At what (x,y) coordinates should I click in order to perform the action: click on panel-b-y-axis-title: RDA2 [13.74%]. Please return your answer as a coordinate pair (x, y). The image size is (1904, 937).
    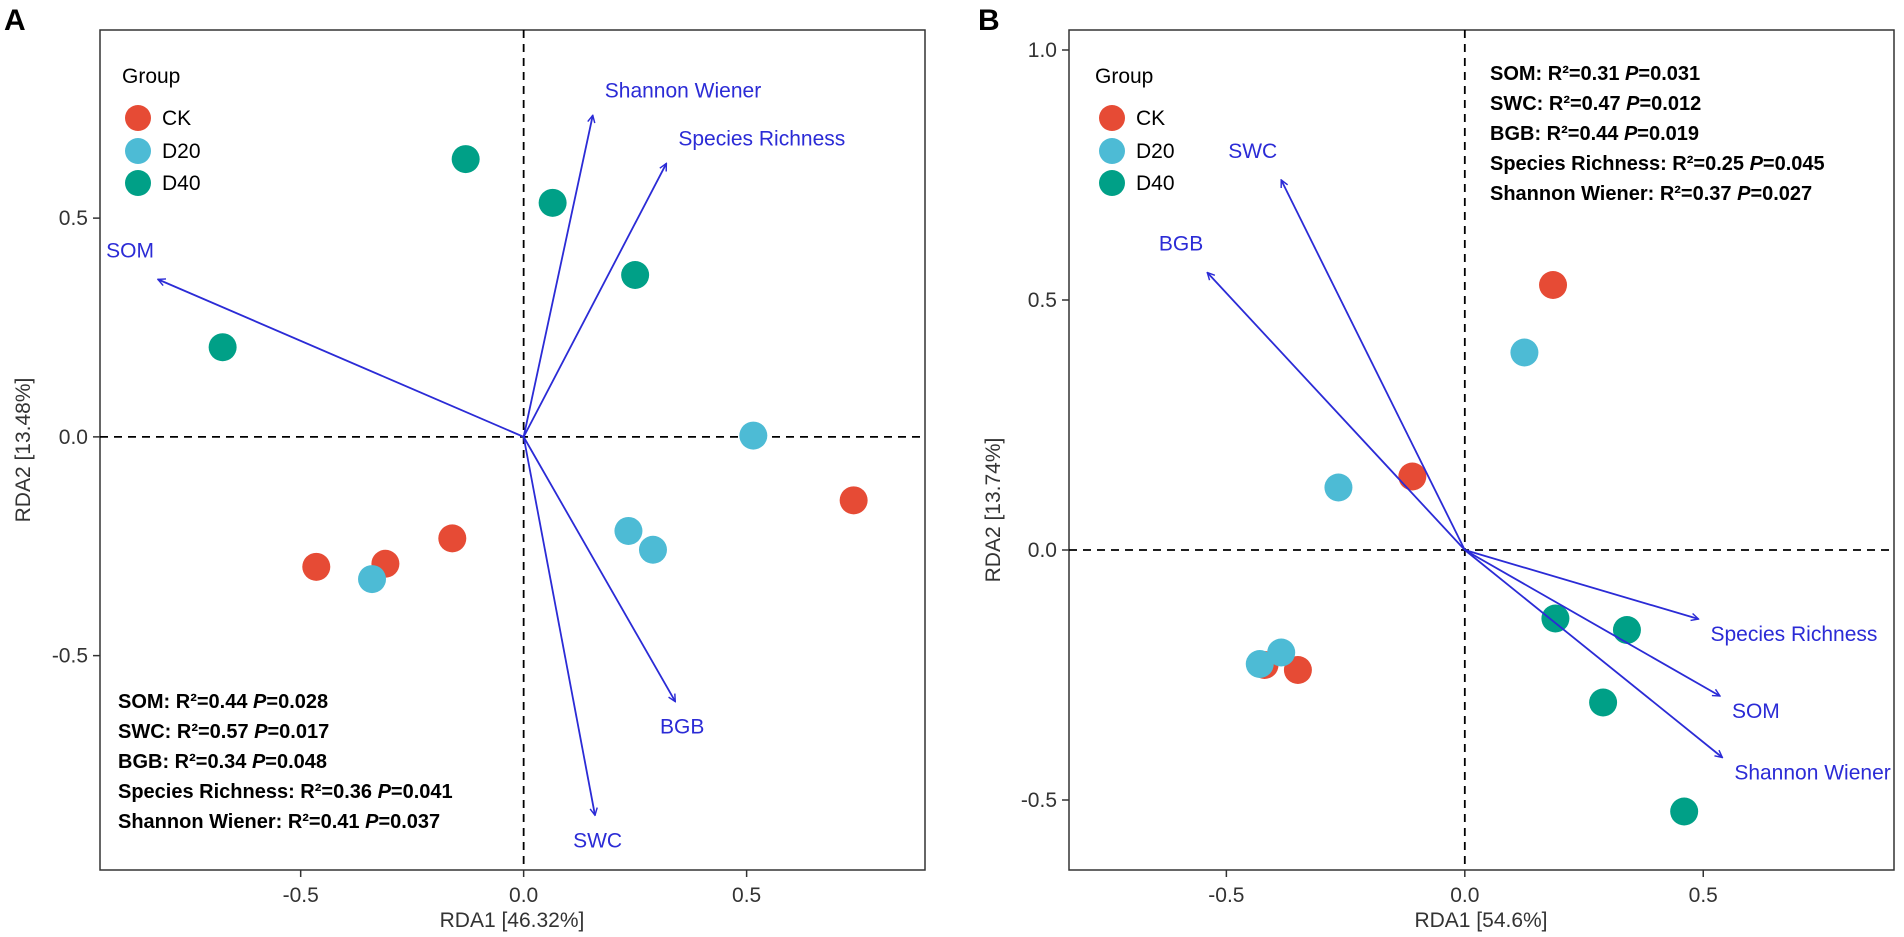
    Looking at the image, I should click on (993, 510).